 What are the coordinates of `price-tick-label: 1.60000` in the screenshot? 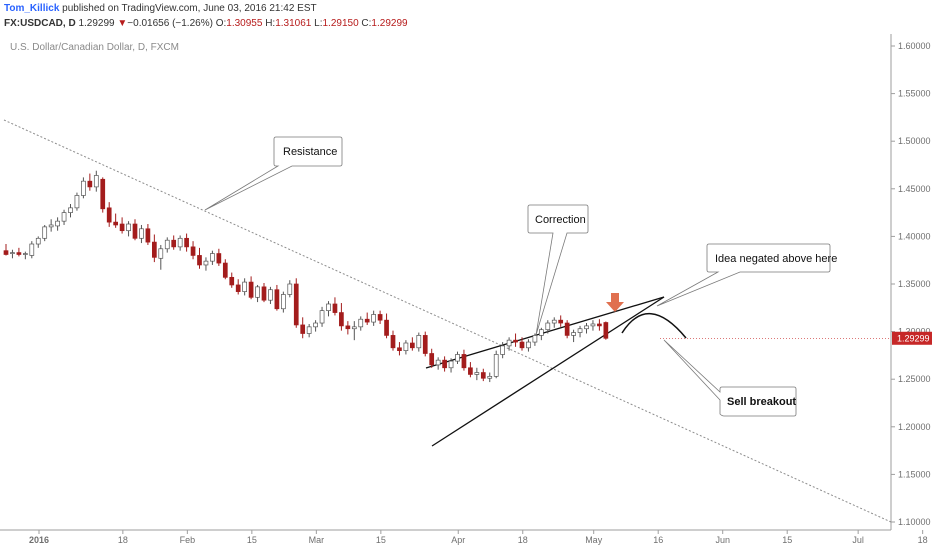 It's located at (914, 46).